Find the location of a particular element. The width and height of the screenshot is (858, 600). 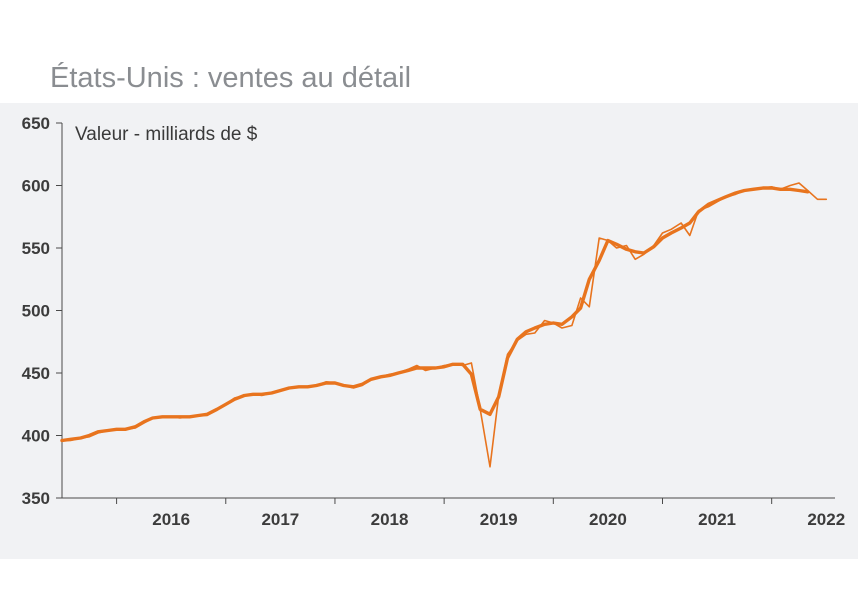

y-axis-label: Valeur - milliards de $ is located at coordinates (166, 134).